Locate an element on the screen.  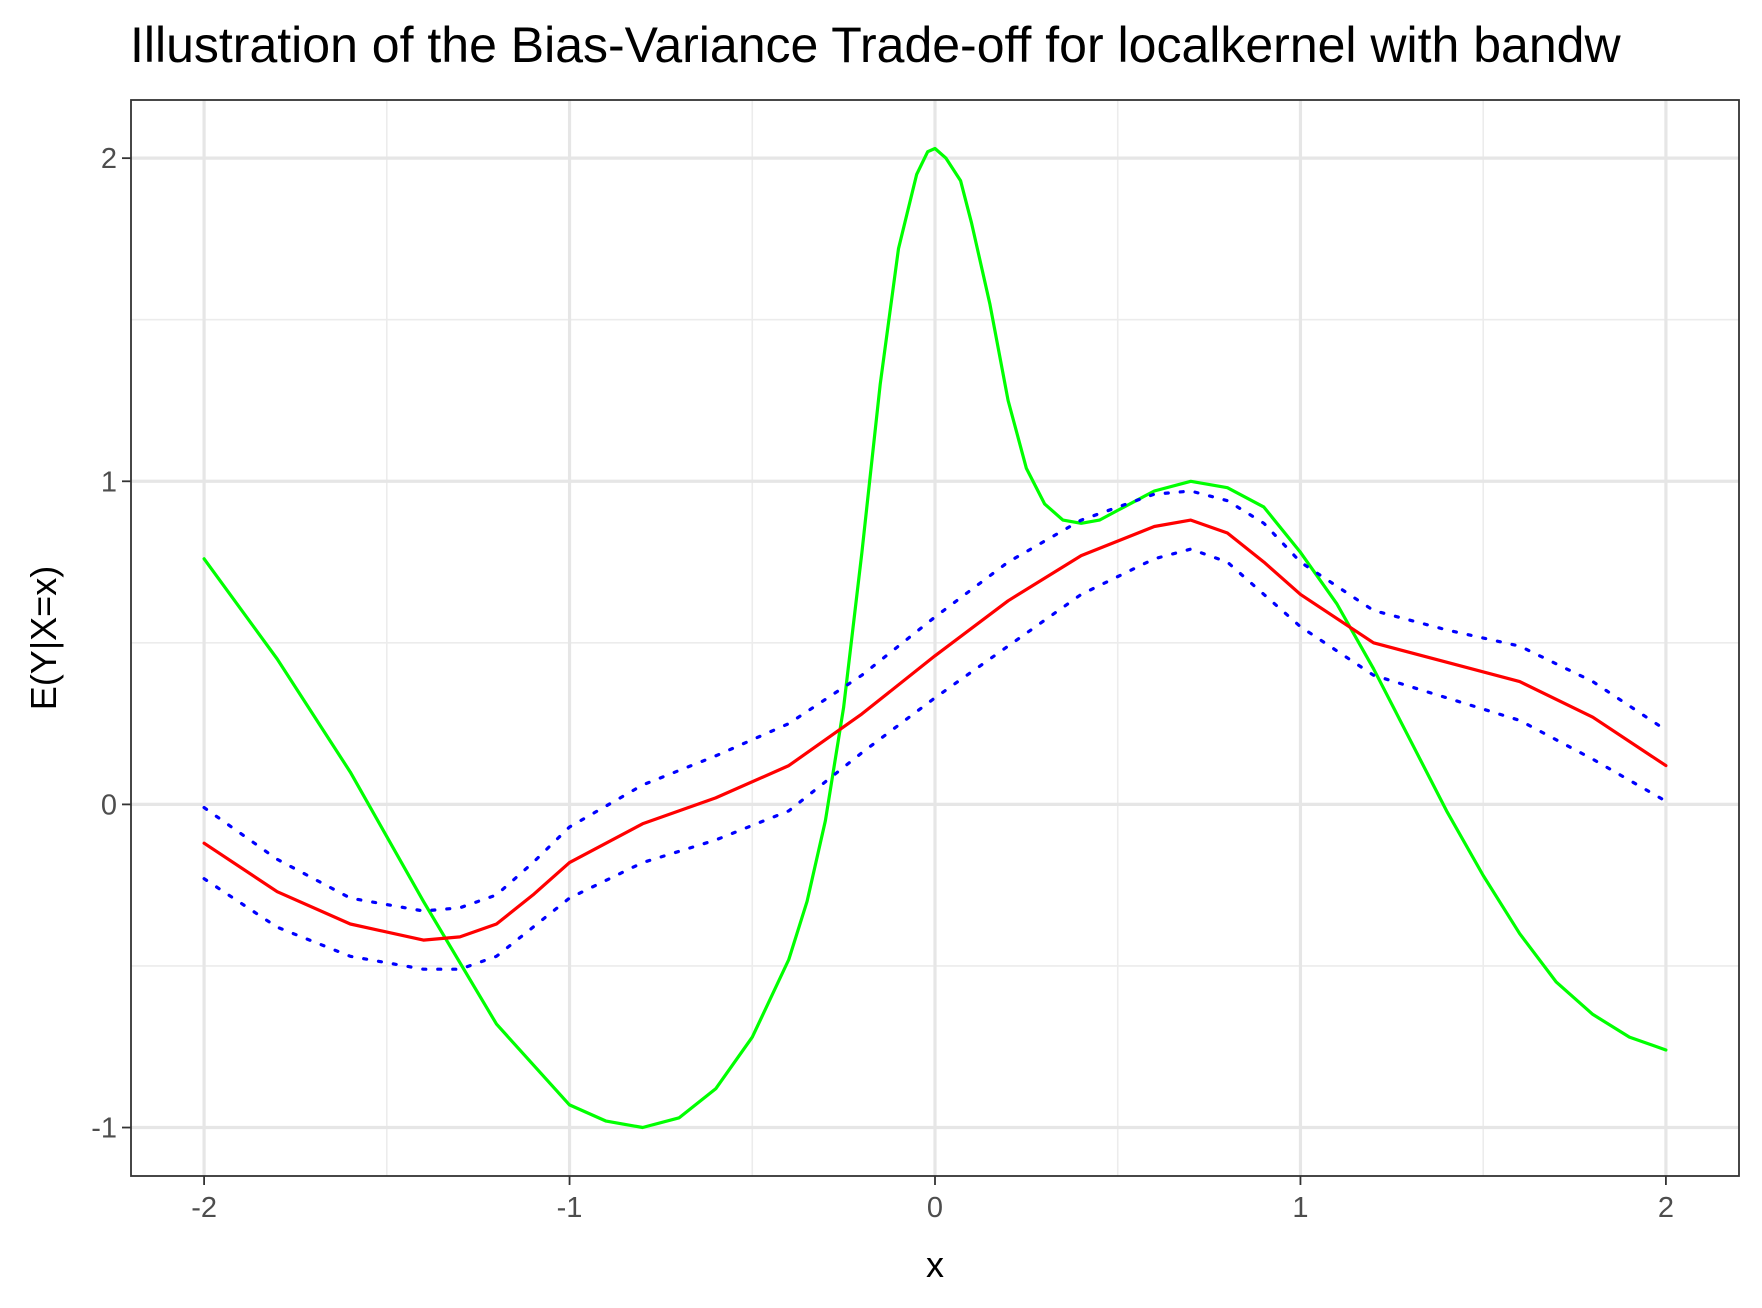
y-tick-label: -1 is located at coordinates (104, 1129).